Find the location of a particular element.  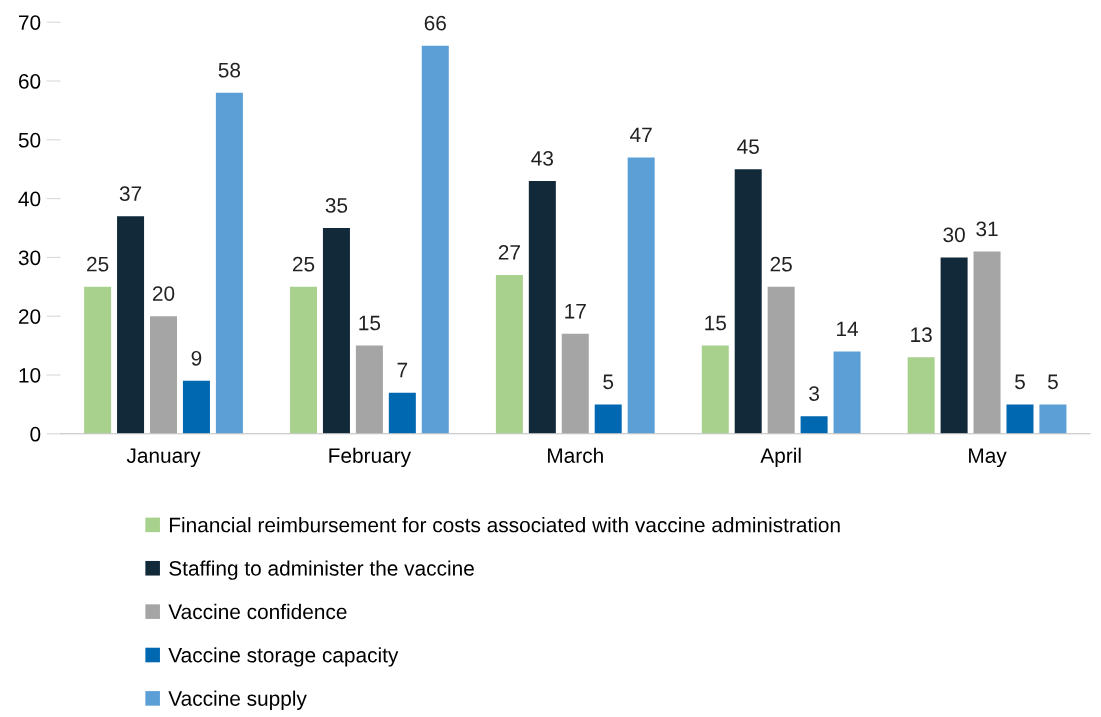

data-label: 14 is located at coordinates (848, 329).